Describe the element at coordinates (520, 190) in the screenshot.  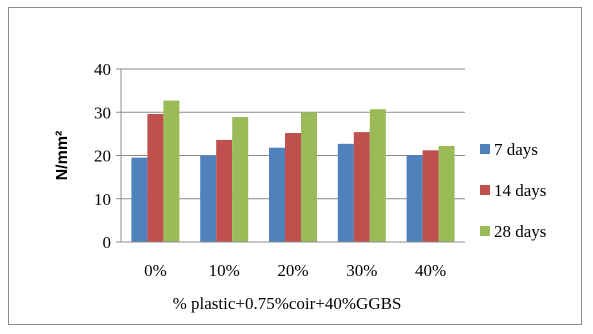
I see `legend-label: 14 days` at that location.